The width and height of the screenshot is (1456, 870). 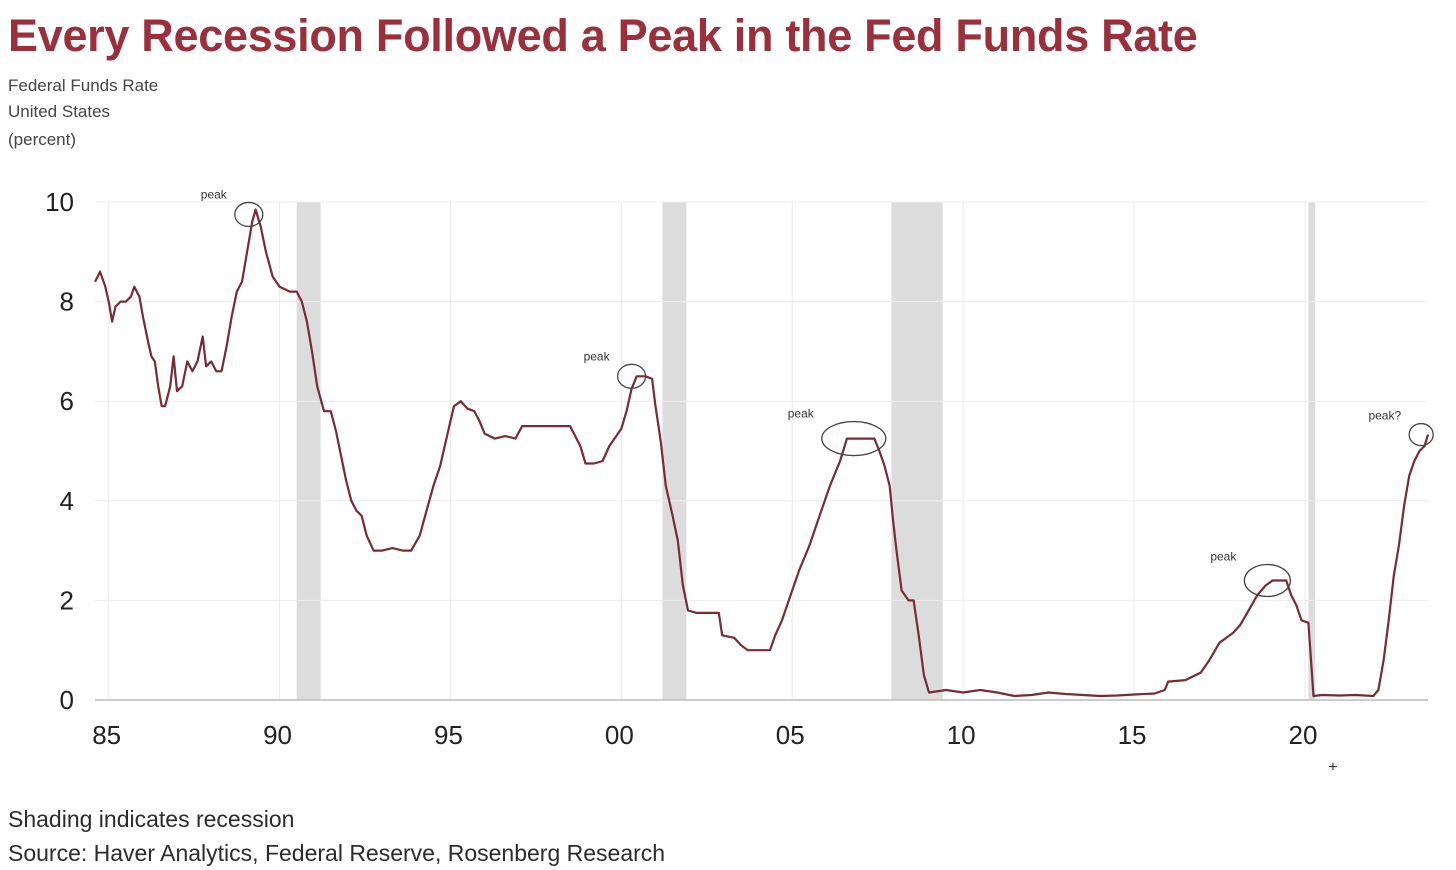 I want to click on x-tick-label: 90, so click(x=277, y=735).